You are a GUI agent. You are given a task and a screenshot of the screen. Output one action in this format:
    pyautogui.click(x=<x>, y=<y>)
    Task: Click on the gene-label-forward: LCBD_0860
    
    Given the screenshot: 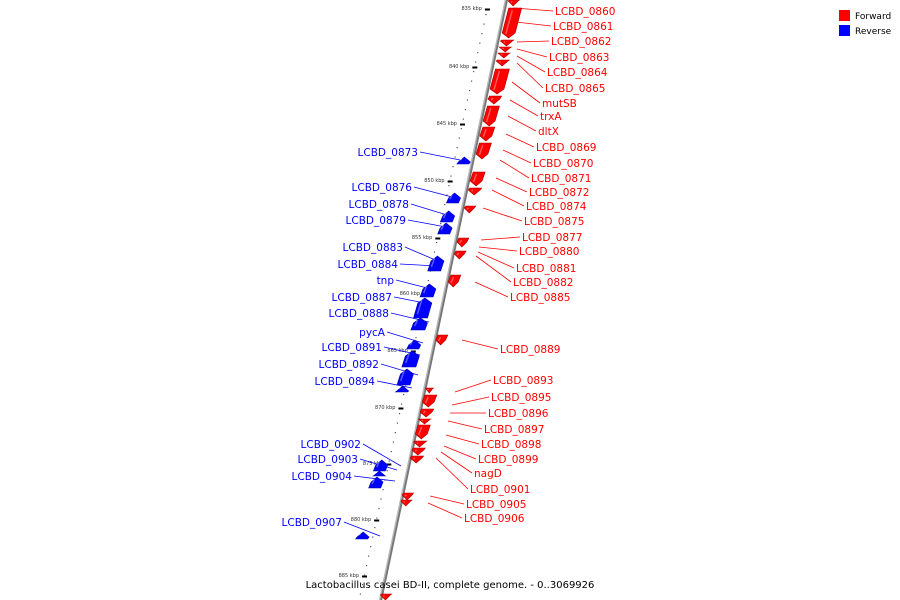 What is the action you would take?
    pyautogui.click(x=585, y=12)
    